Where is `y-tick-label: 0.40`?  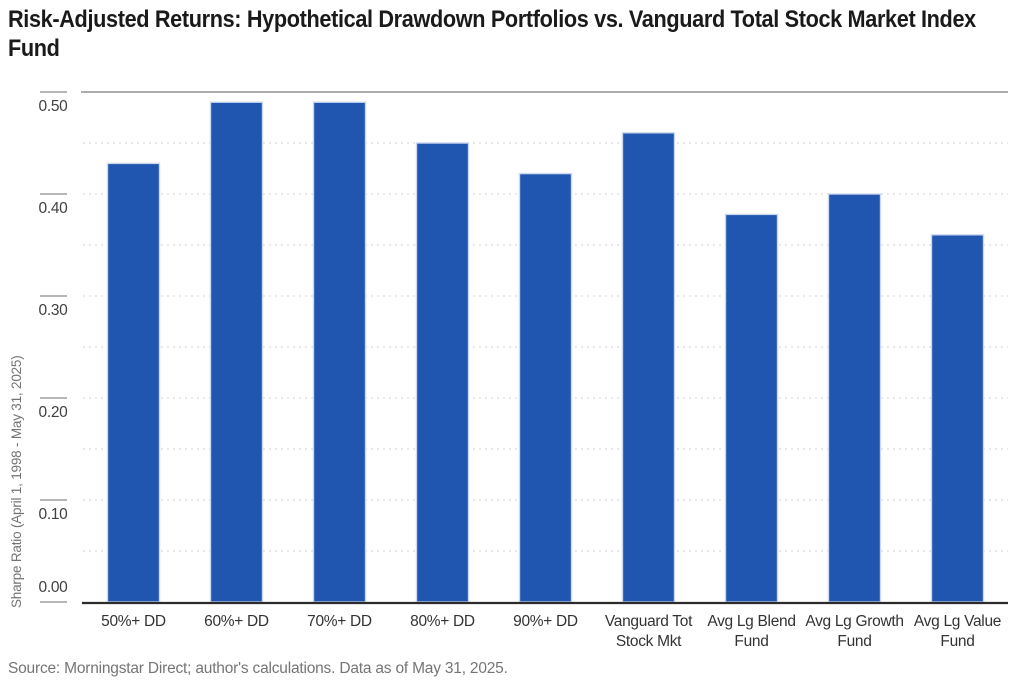
y-tick-label: 0.40 is located at coordinates (54, 208).